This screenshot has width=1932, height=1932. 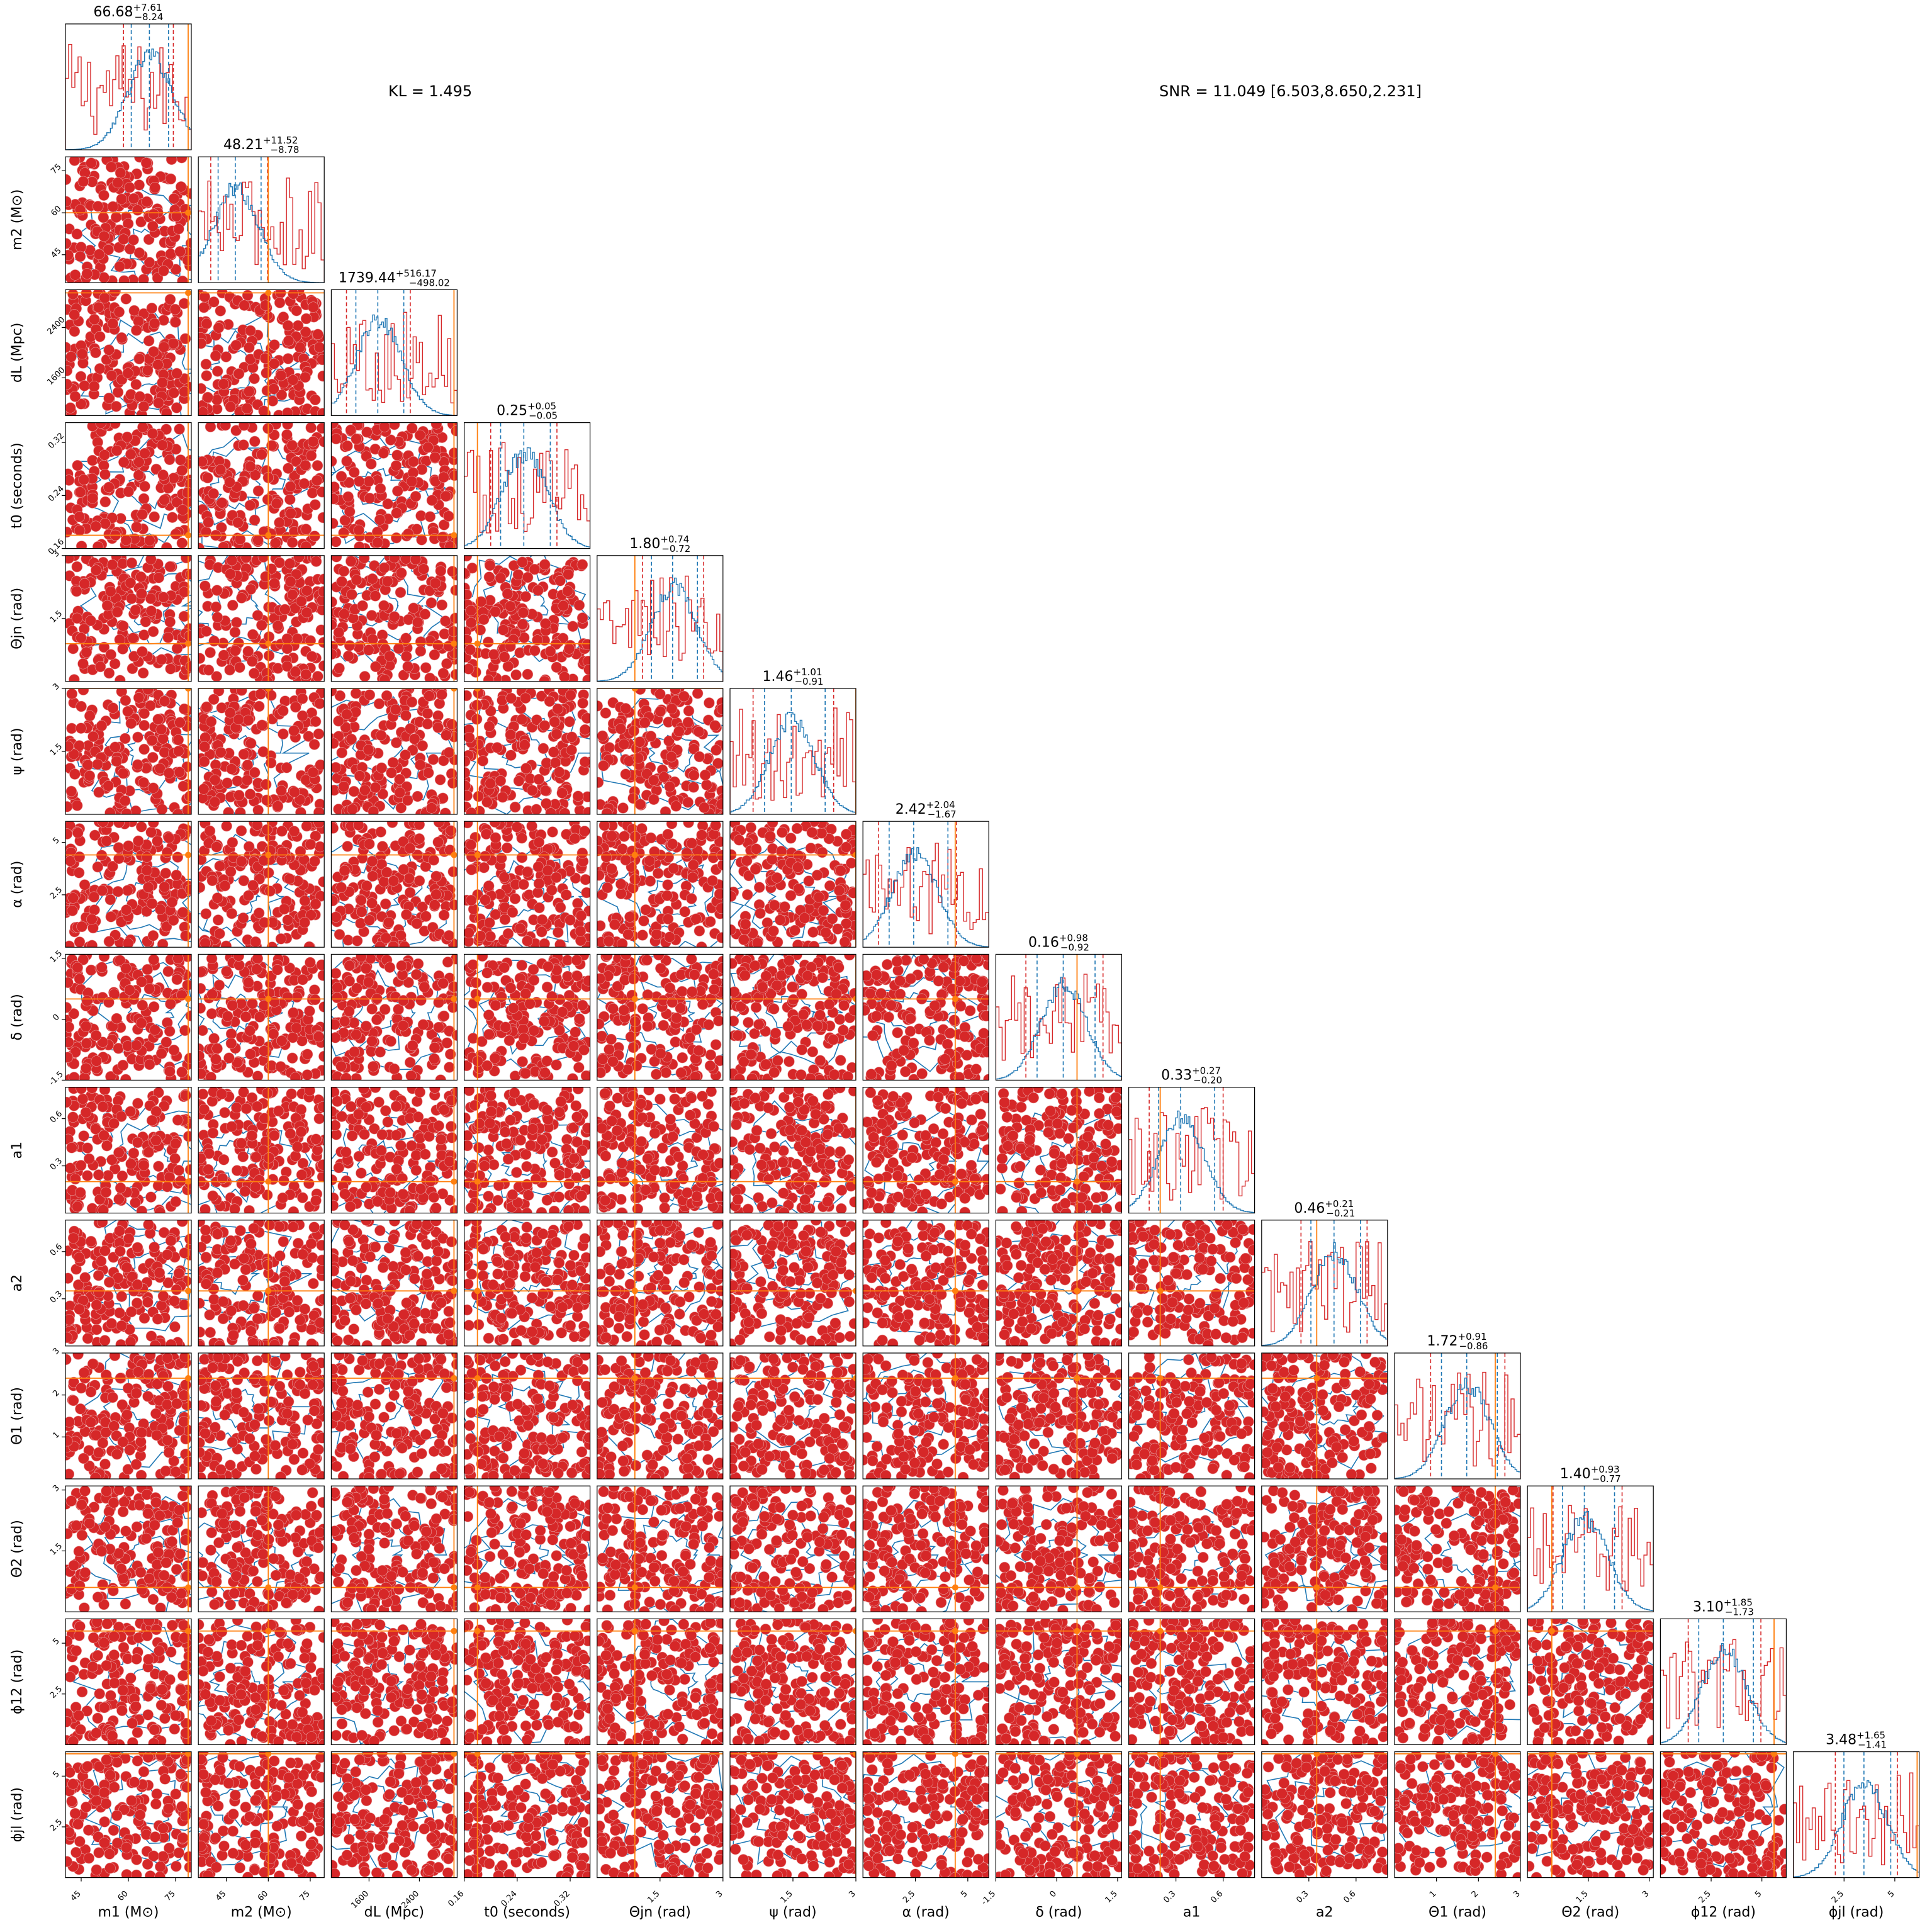 I want to click on snr-annotation: SNR = 11.049 [6.503,8.650,2.231], so click(x=1290, y=91).